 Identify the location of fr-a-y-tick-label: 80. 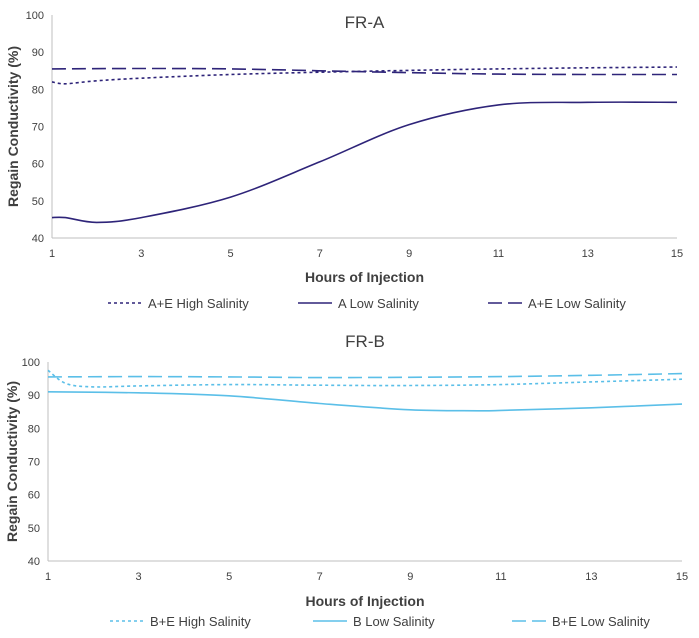
(38, 90).